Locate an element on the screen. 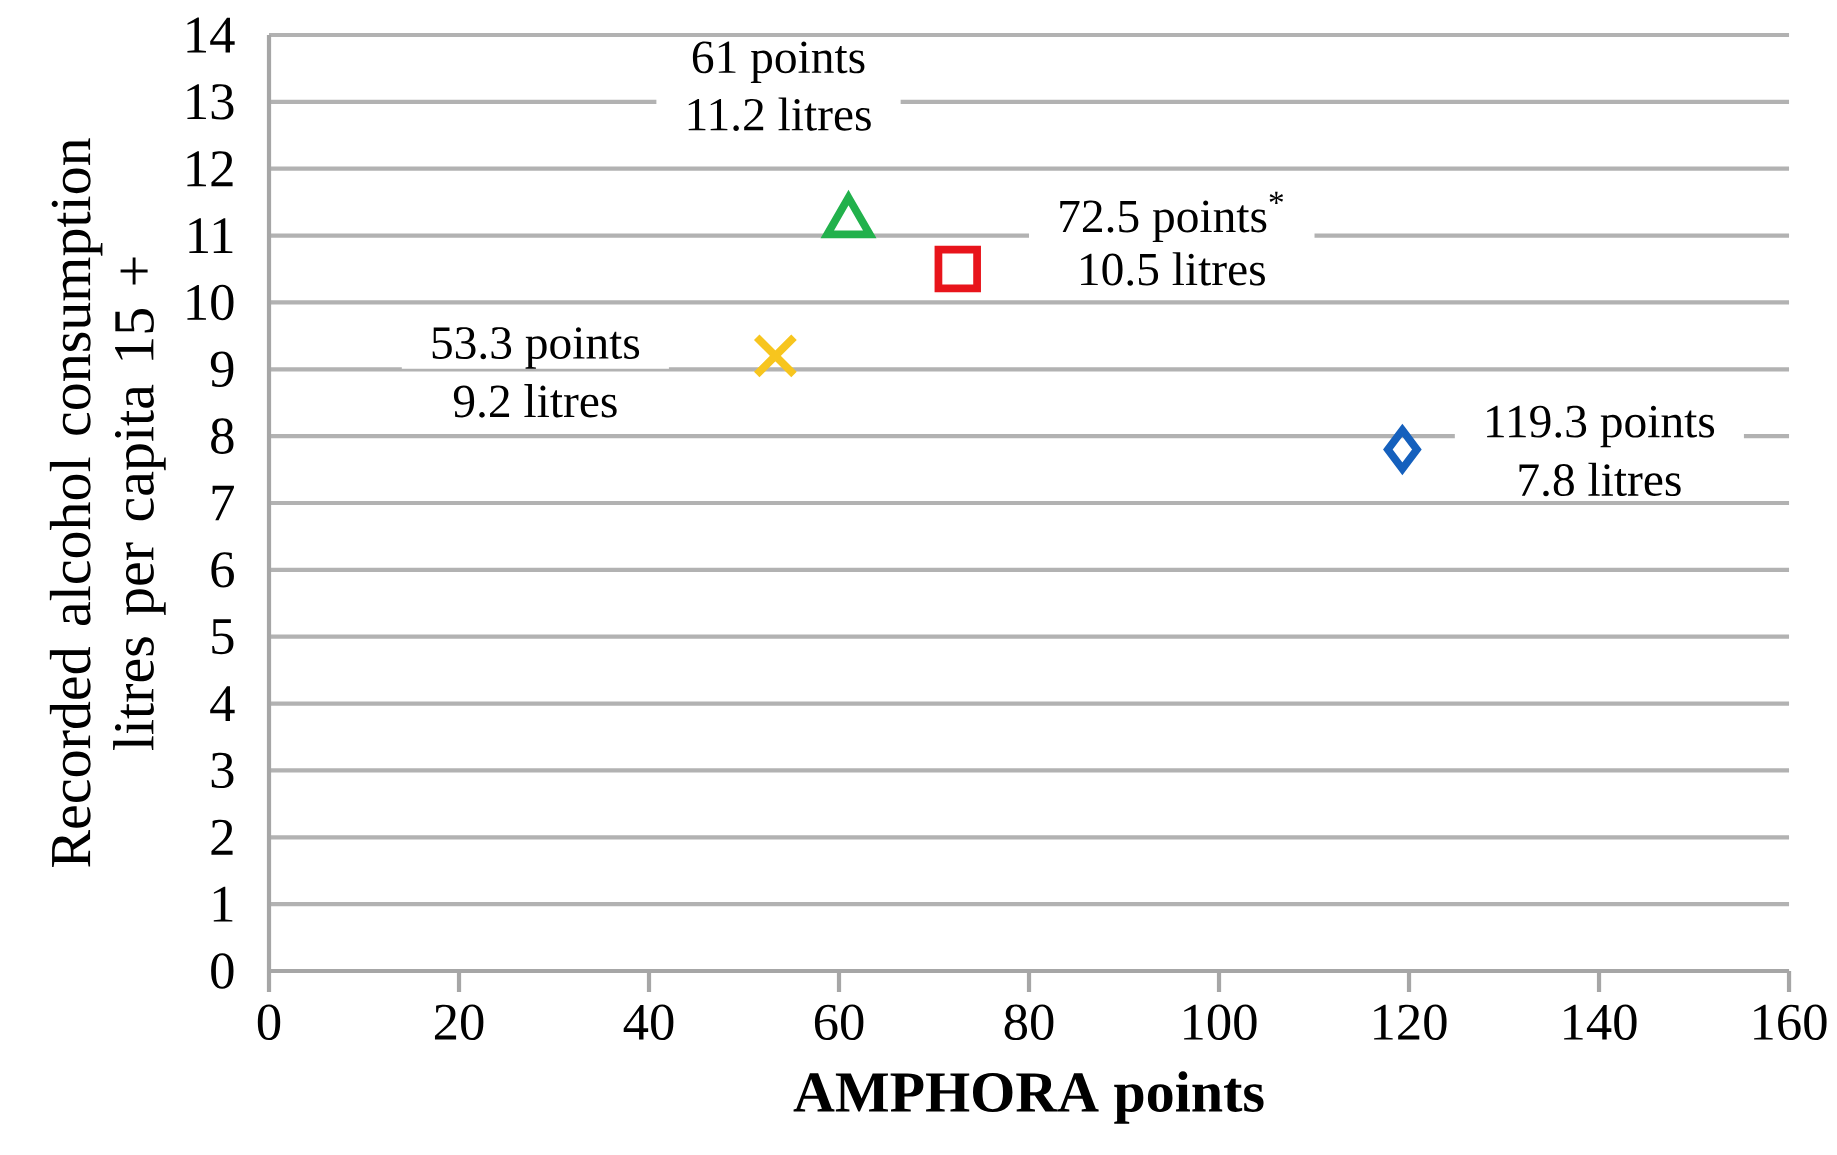  y-tick-label: 1 is located at coordinates (223, 904).